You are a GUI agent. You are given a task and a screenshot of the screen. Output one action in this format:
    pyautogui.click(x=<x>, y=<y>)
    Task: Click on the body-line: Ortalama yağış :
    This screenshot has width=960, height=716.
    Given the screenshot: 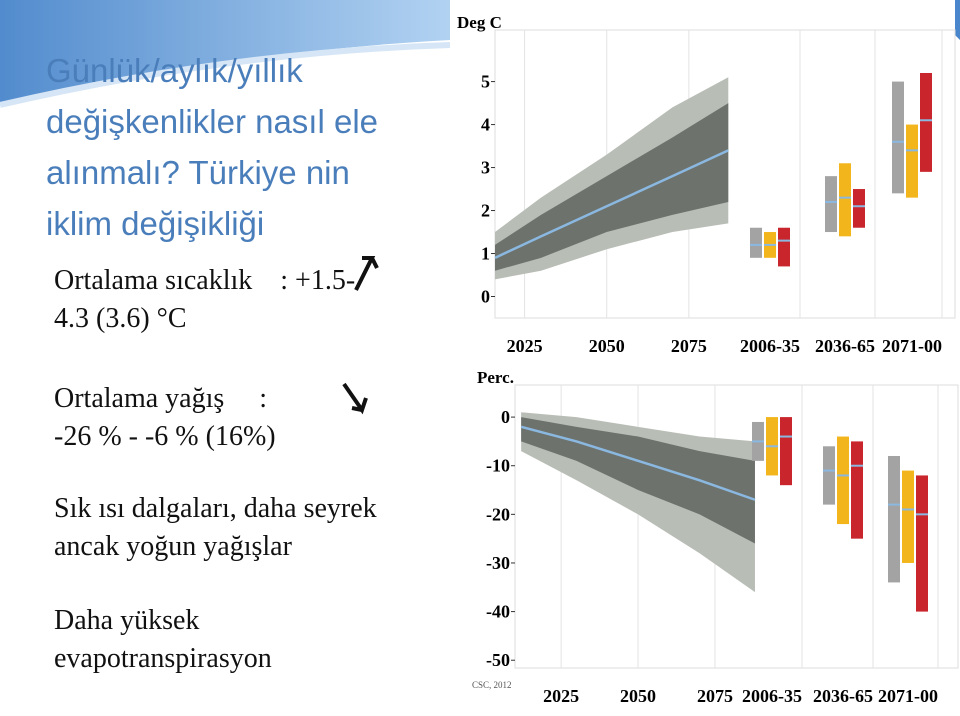 What is the action you would take?
    pyautogui.click(x=161, y=398)
    